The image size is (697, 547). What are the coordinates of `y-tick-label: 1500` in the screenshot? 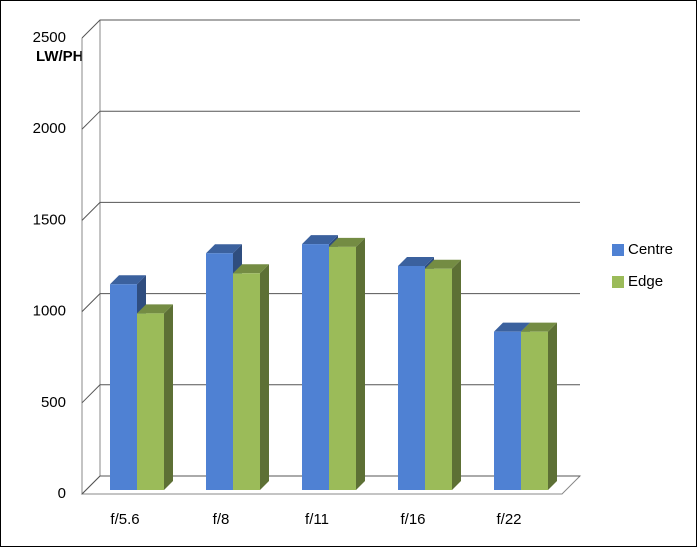 It's located at (49, 219).